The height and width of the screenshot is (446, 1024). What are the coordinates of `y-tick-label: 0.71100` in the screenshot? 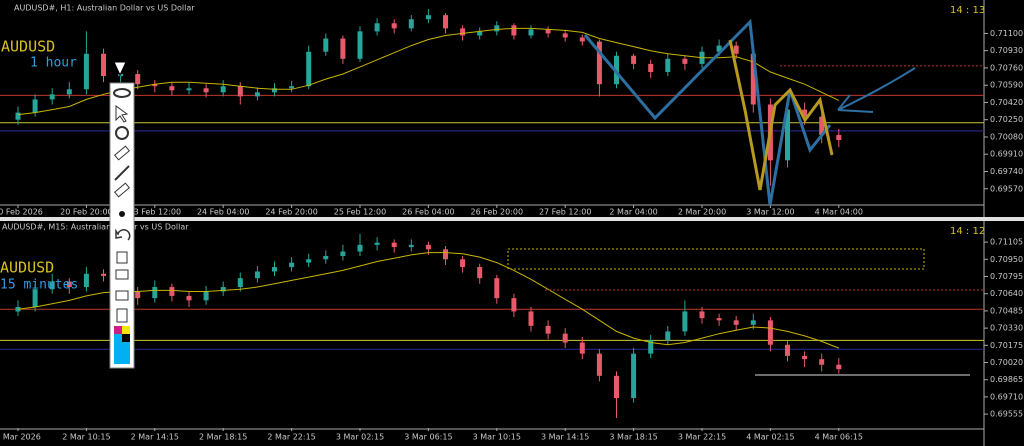 It's located at (1006, 33).